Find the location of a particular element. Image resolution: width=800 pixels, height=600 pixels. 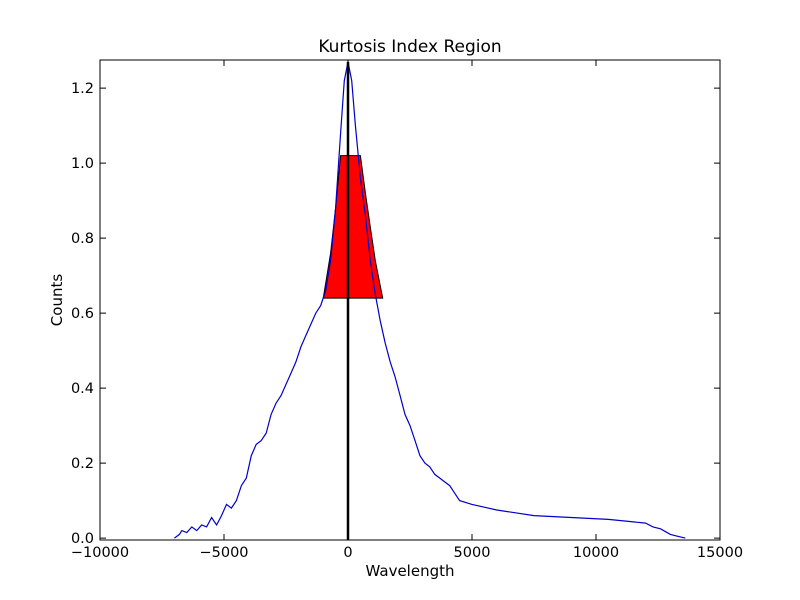

x-tick-label: 0 is located at coordinates (347, 553).